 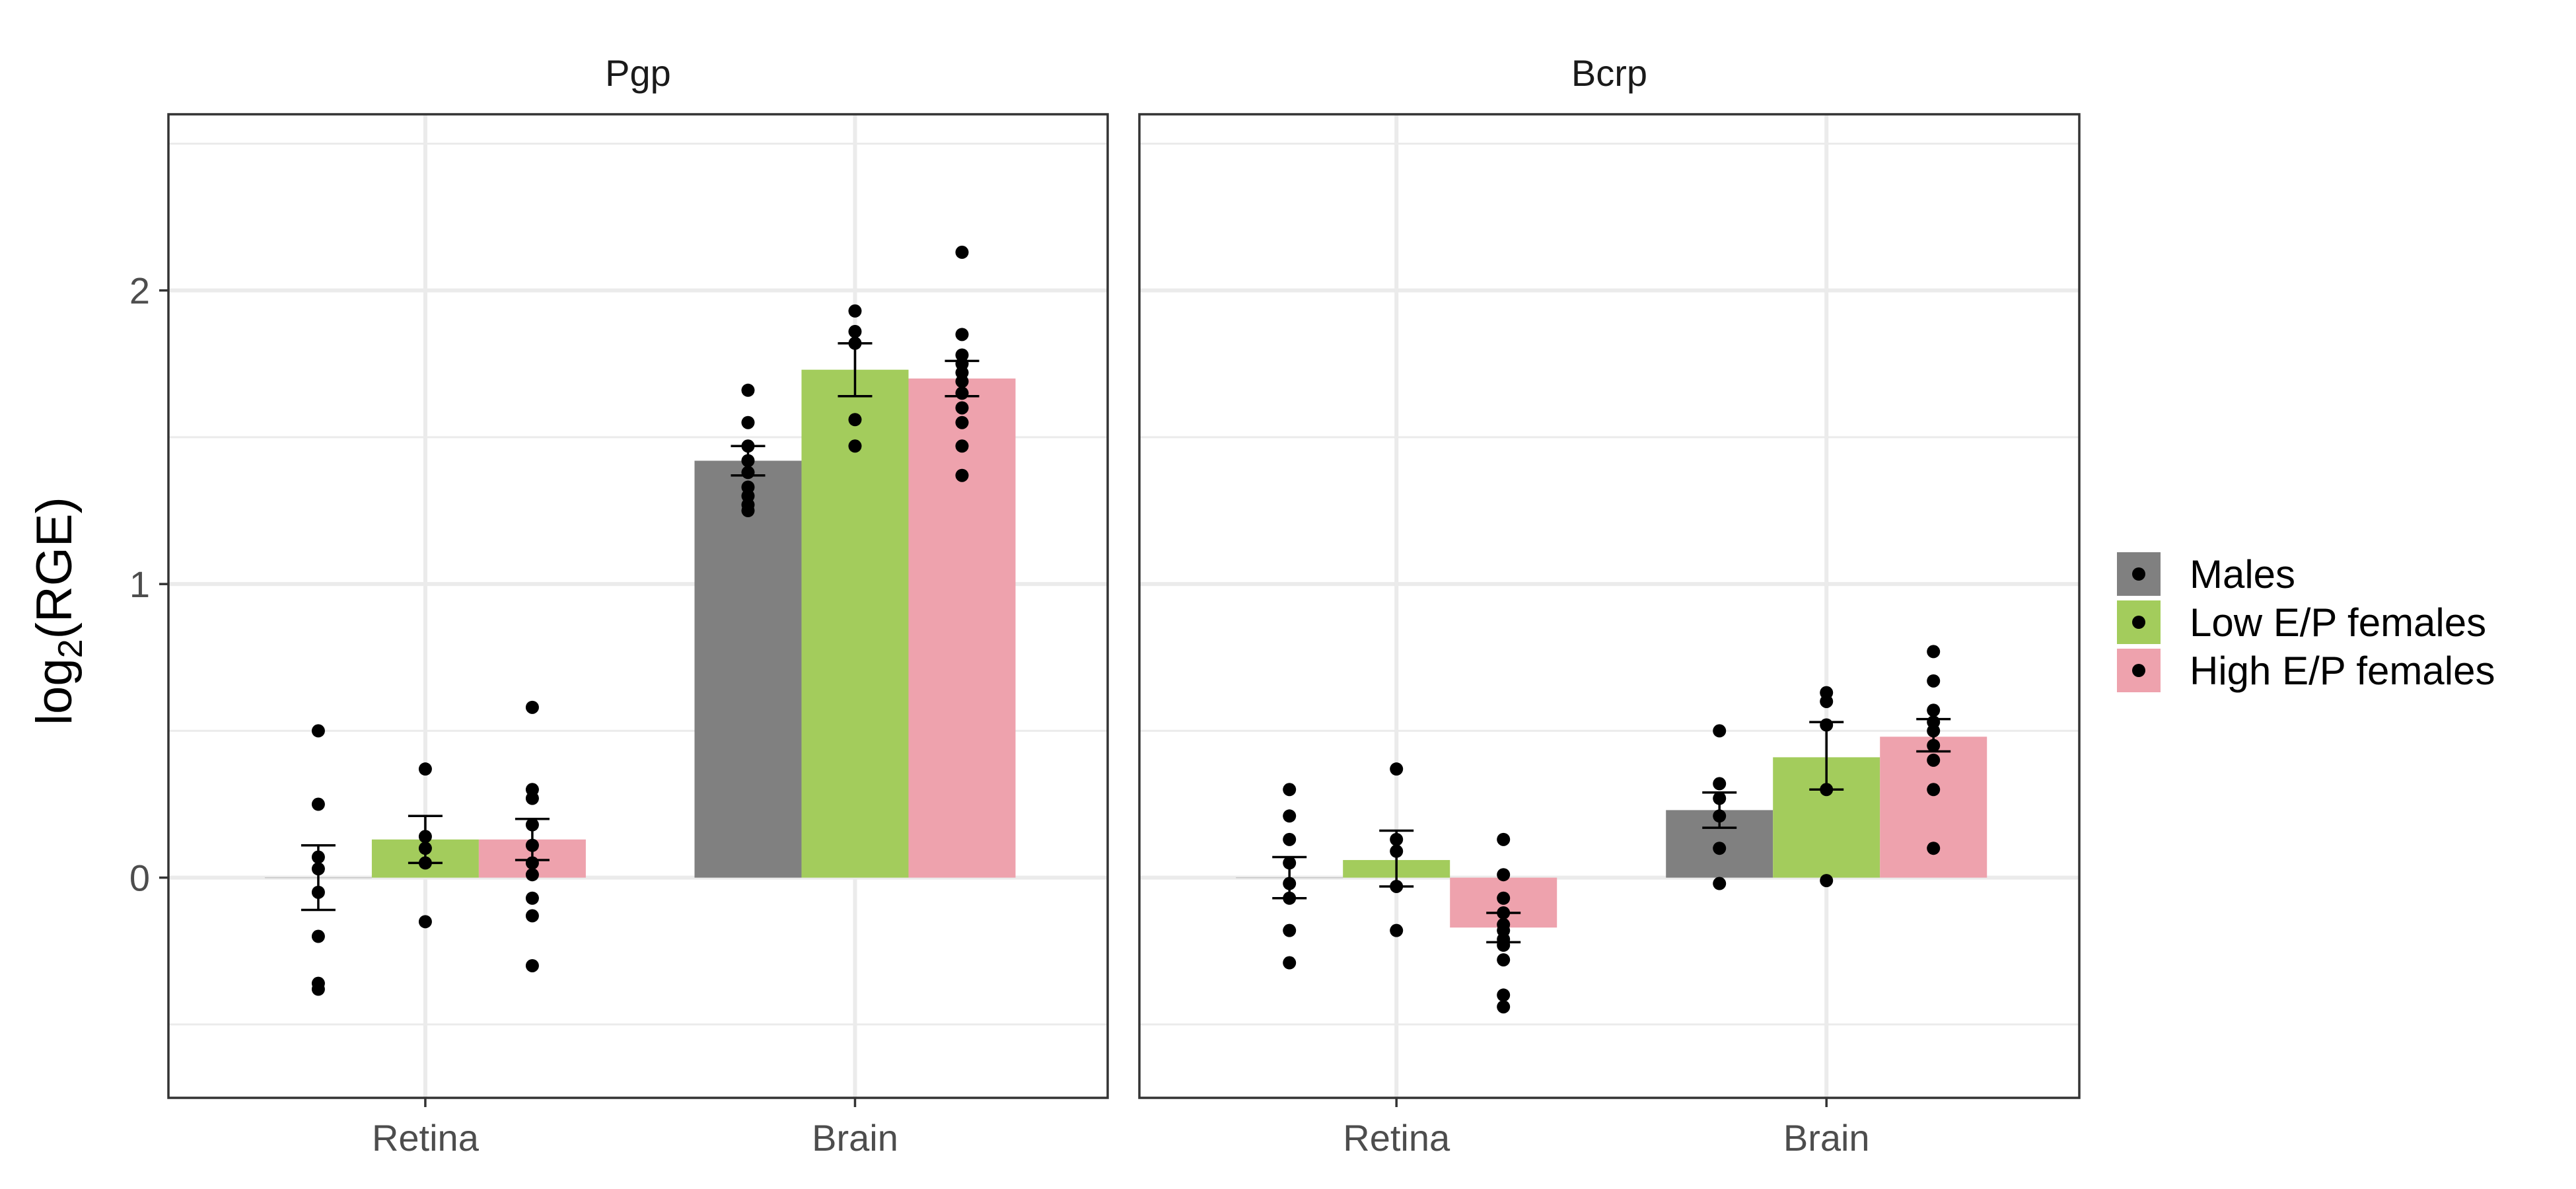 I want to click on bar-males-brain, so click(x=748, y=669).